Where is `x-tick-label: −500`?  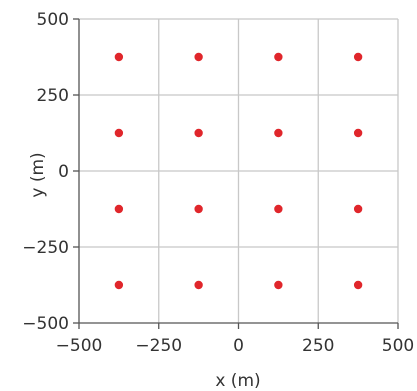 x-tick-label: −500 is located at coordinates (79, 346).